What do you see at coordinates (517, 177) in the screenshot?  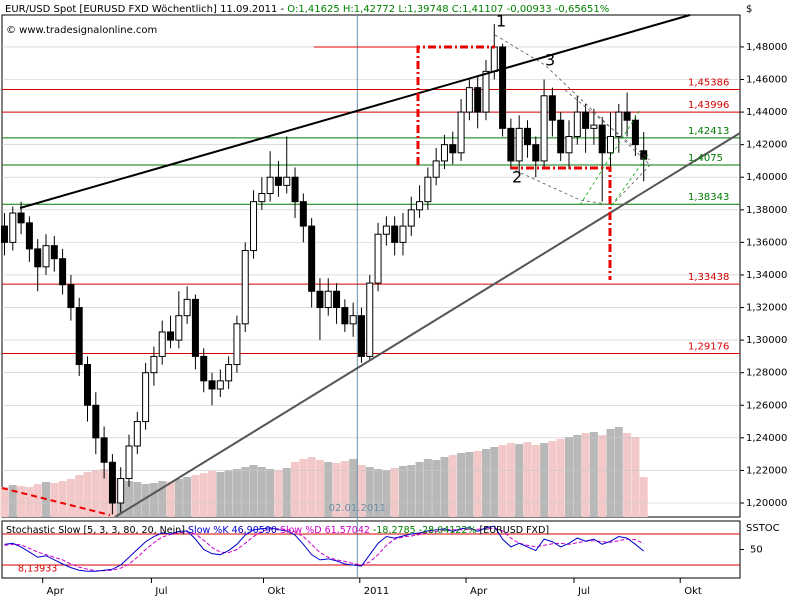 I see `wave-label: 2` at bounding box center [517, 177].